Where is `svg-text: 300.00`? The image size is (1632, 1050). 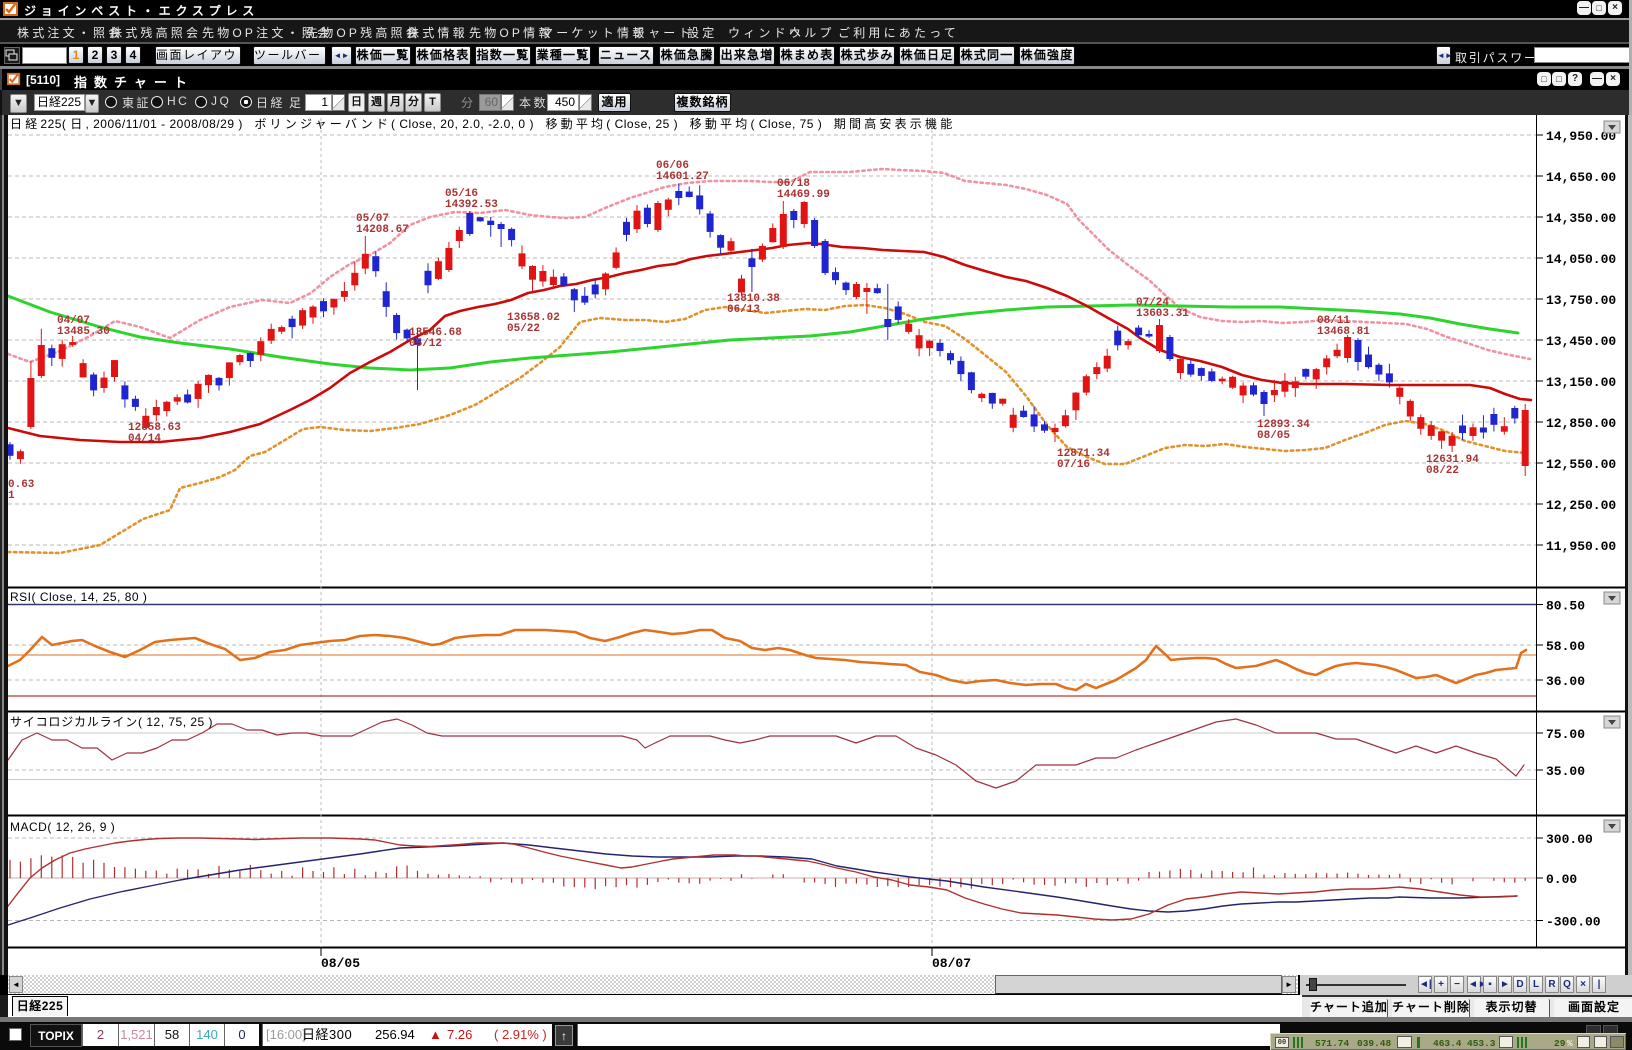 svg-text: 300.00 is located at coordinates (1569, 839).